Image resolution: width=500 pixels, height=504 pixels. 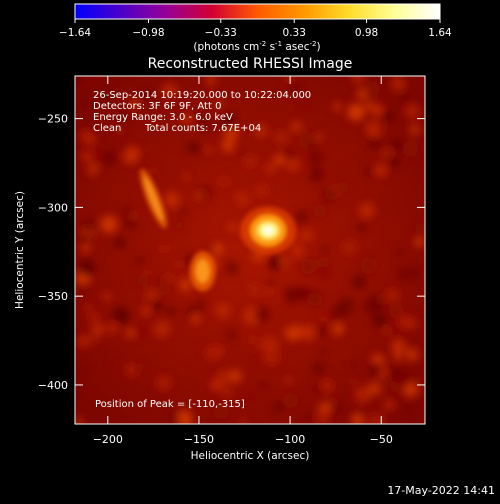 I want to click on colorbar-tick-label: −0.98, so click(x=148, y=33).